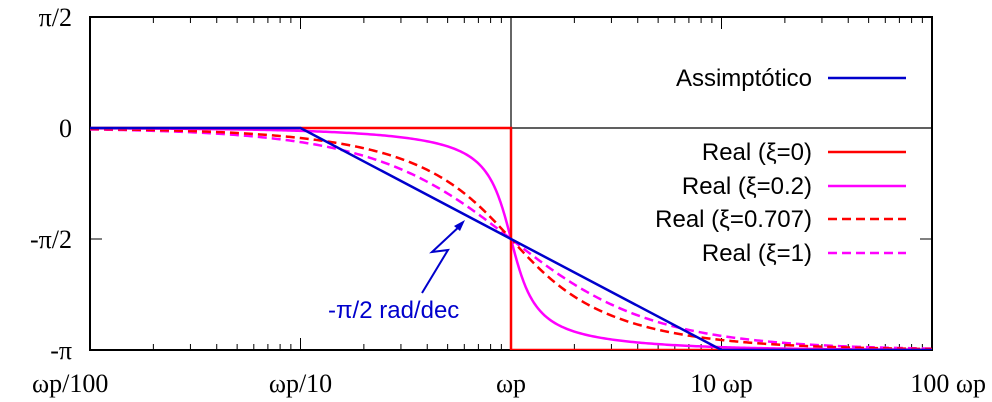 The image size is (992, 402). I want to click on x-tick-labels: ωp/100 ωp/10 ωp 10 ωp 100 ωp, so click(509, 383).